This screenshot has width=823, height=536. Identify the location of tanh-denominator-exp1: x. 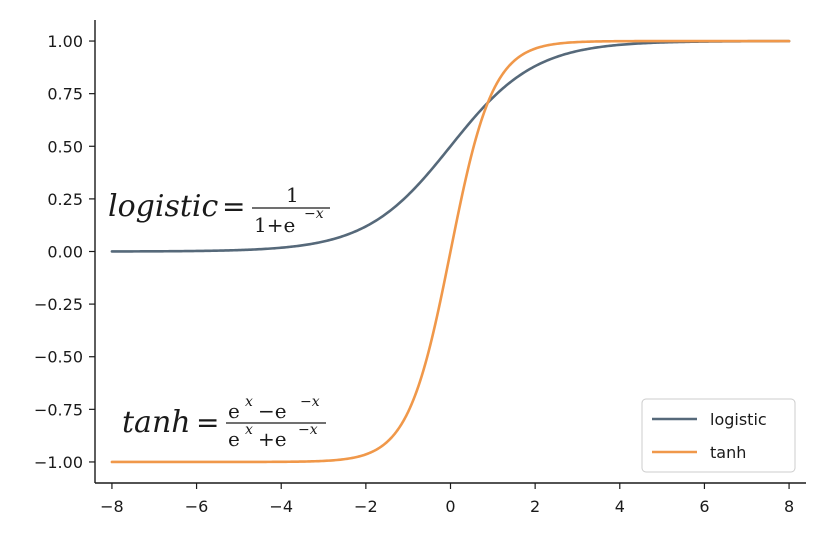
(249, 430).